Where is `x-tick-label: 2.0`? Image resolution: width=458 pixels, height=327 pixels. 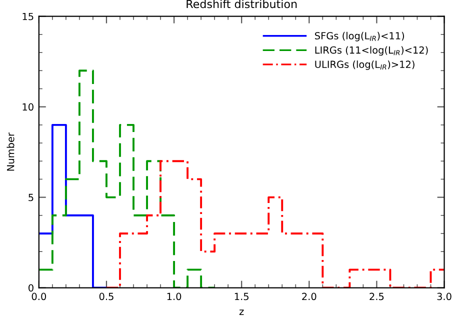 x-tick-label: 2.0 is located at coordinates (309, 296).